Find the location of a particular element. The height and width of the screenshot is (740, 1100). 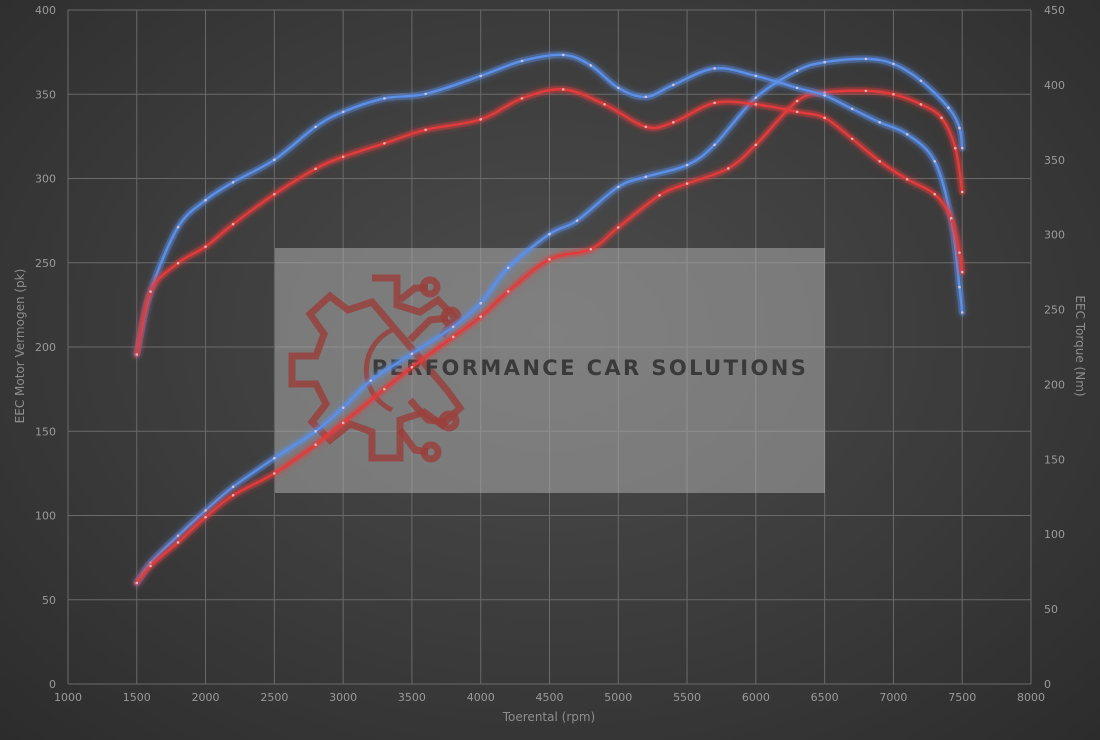

x-tick-label-13: 7500 is located at coordinates (962, 697).